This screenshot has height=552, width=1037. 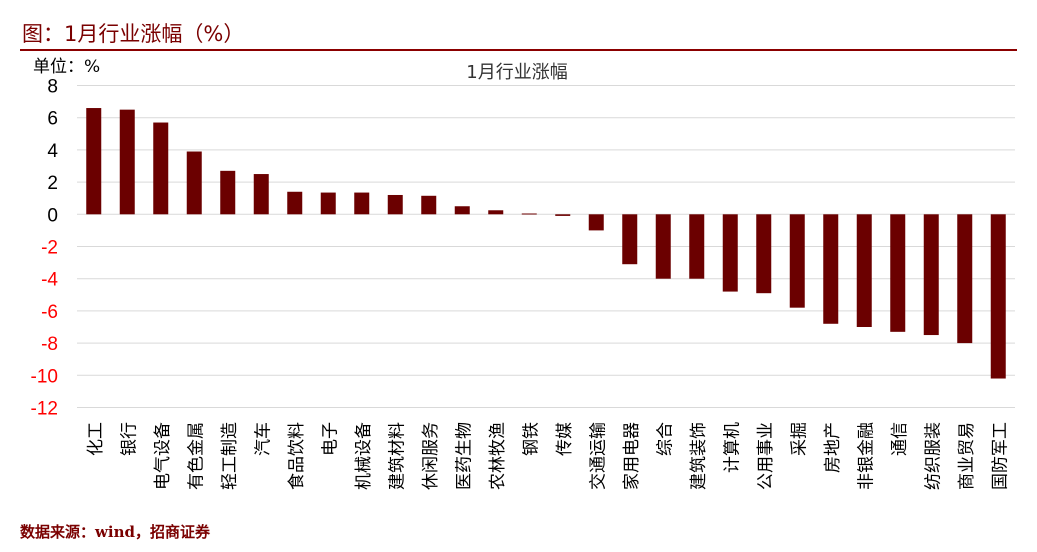 What do you see at coordinates (933, 456) in the screenshot?
I see `x-category-label: 纺织服装` at bounding box center [933, 456].